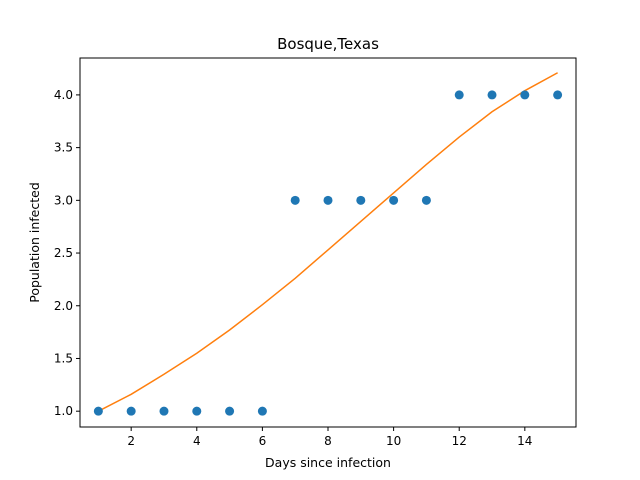  What do you see at coordinates (263, 441) in the screenshot?
I see `x-tick-label: 6` at bounding box center [263, 441].